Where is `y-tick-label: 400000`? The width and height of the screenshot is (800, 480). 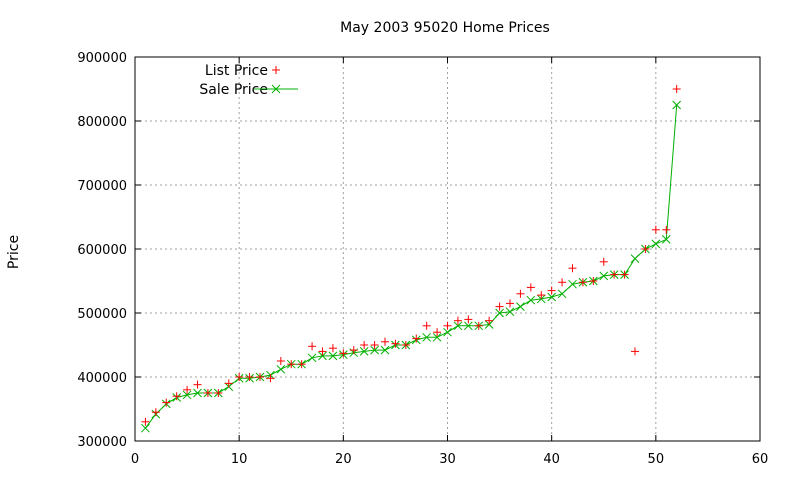 y-tick-label: 400000 is located at coordinates (102, 378).